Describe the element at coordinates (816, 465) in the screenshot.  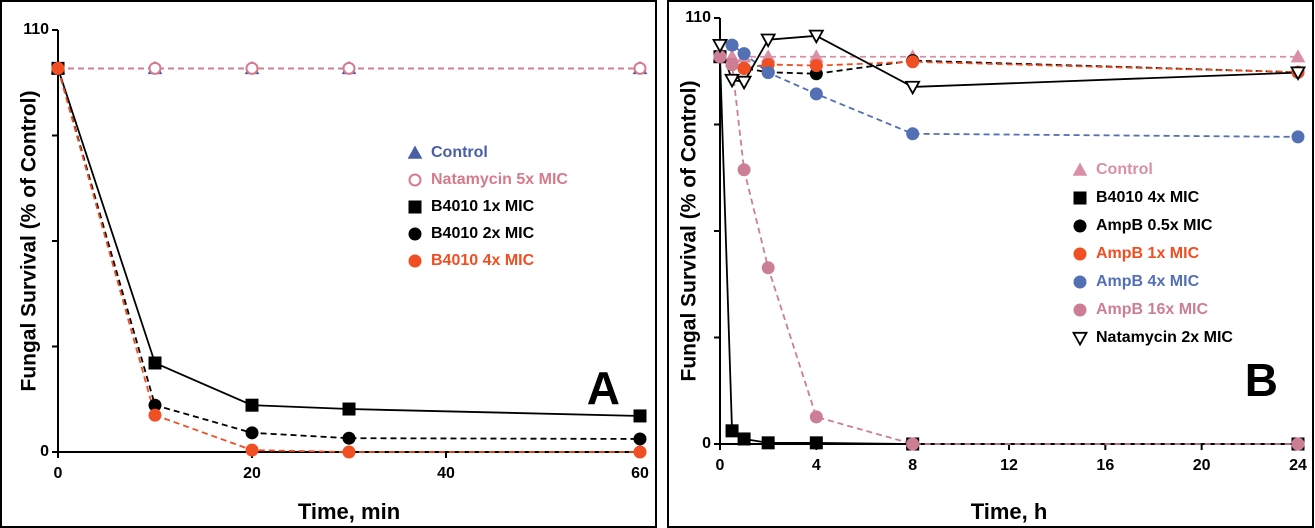
I see `x-tick-label: 4` at that location.